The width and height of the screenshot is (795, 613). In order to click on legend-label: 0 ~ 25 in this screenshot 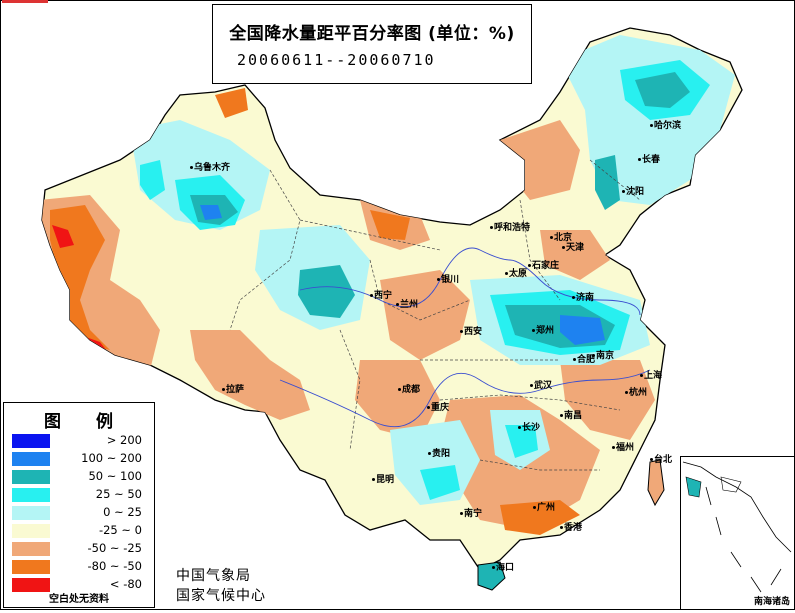, I will do `click(122, 512)`.